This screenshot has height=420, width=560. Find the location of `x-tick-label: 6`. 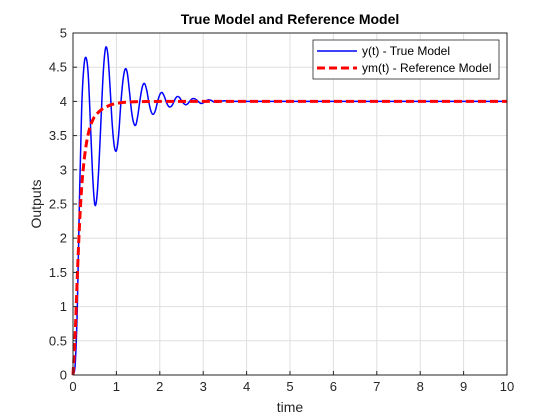

x-tick-label: 6 is located at coordinates (333, 386).